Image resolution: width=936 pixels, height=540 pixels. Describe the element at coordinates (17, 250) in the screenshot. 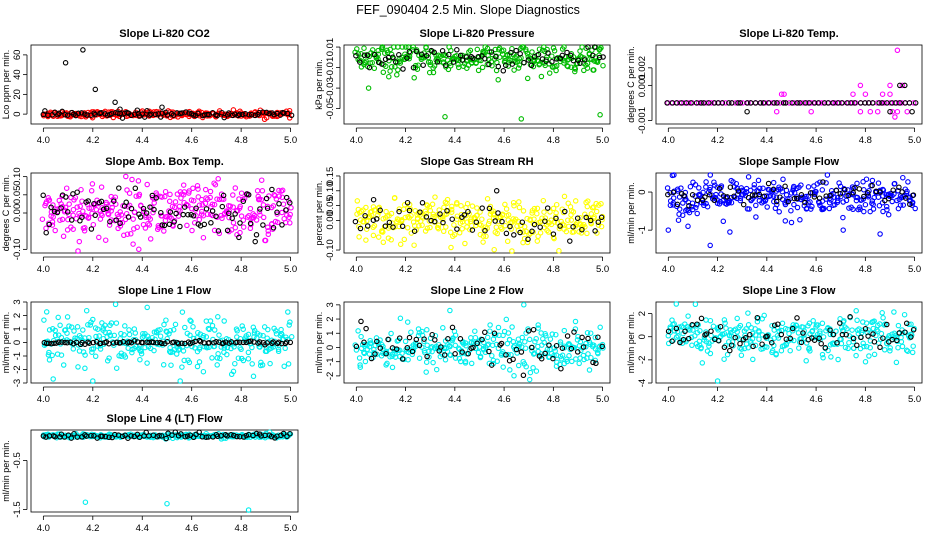

I see `y-tick-label: -0.10` at that location.